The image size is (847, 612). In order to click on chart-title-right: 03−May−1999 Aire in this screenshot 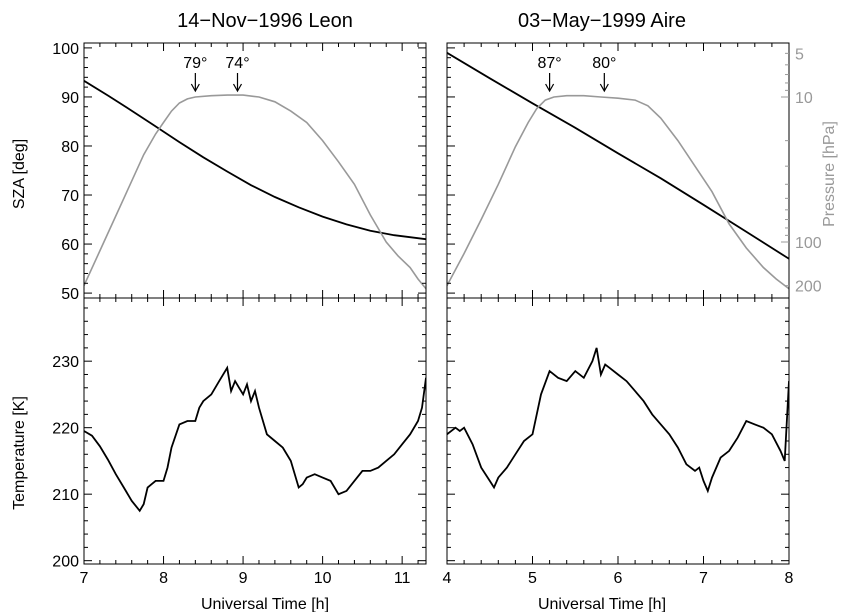, I will do `click(602, 21)`.